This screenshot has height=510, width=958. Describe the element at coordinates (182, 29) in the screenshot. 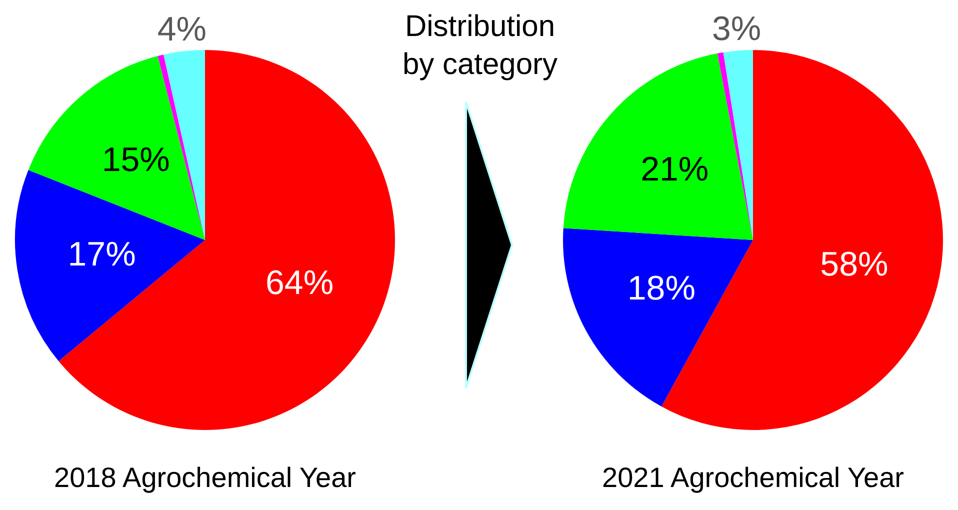

I see `data-label: 4%` at that location.